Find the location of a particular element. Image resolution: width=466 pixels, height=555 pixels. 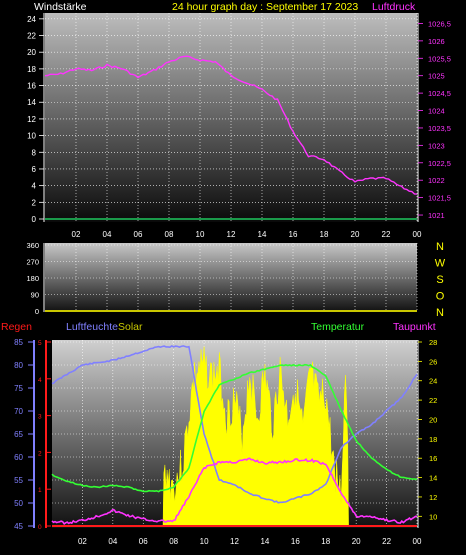

humidity-label: Luftfeuchte is located at coordinates (92, 327).